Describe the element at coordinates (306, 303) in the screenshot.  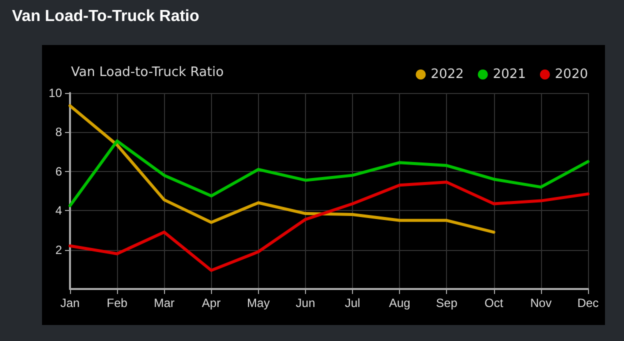
I see `x-tick-label: Jun` at that location.